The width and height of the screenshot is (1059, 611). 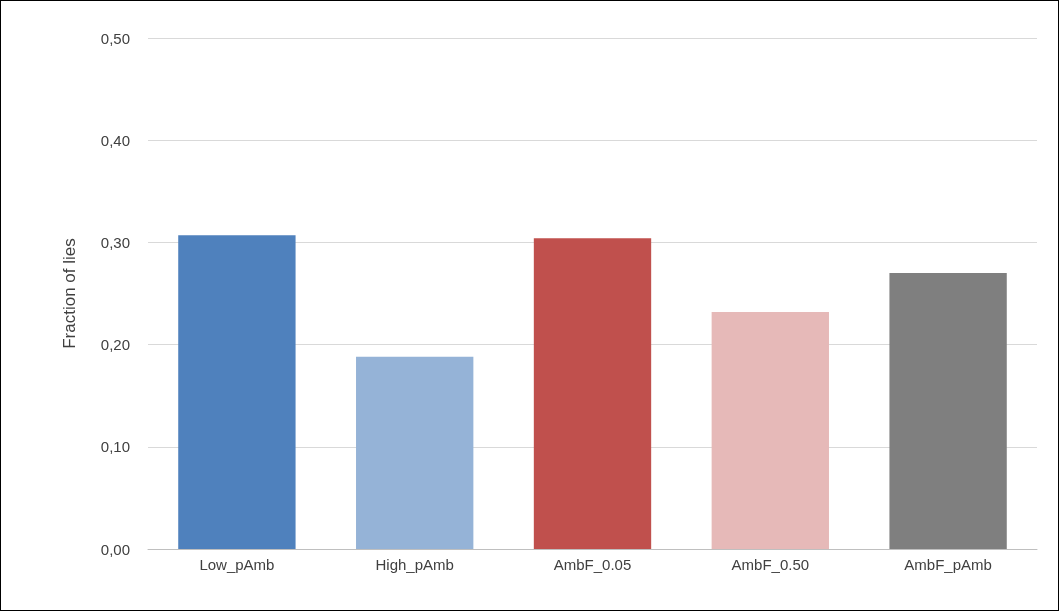 I want to click on y-tick-label: 0,50, so click(x=115, y=38).